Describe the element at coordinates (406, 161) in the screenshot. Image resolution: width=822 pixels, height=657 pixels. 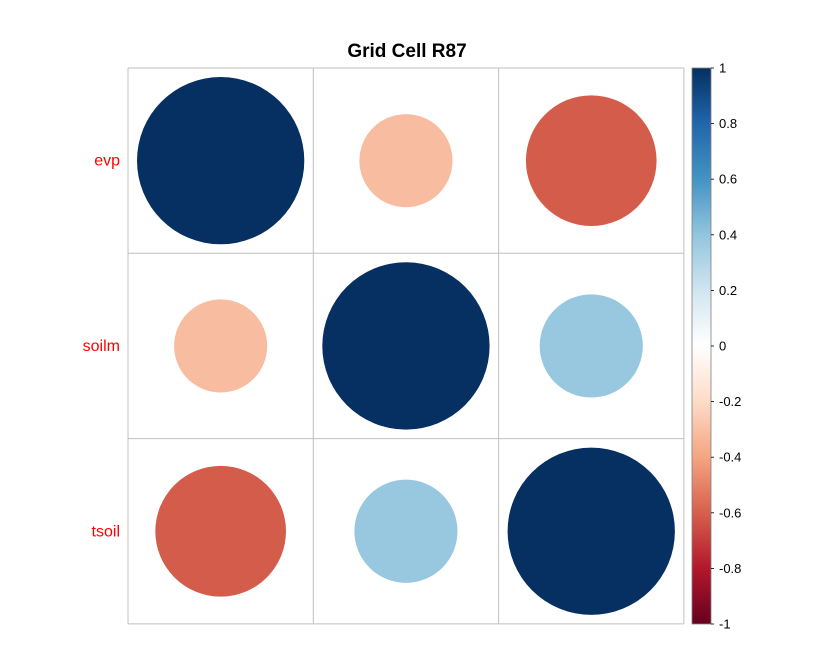
I see `correlation-circle-evp-soilm` at that location.